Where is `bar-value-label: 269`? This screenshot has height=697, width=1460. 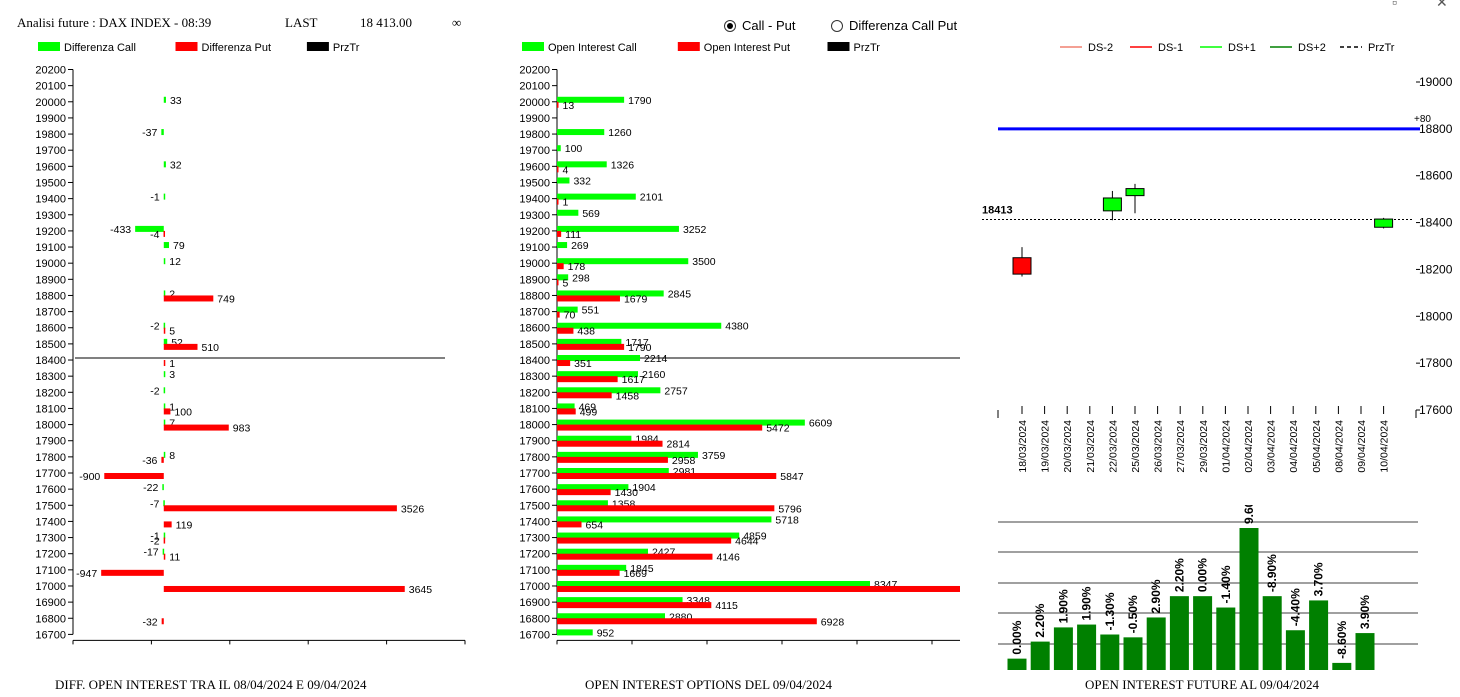
bar-value-label: 269 is located at coordinates (580, 246).